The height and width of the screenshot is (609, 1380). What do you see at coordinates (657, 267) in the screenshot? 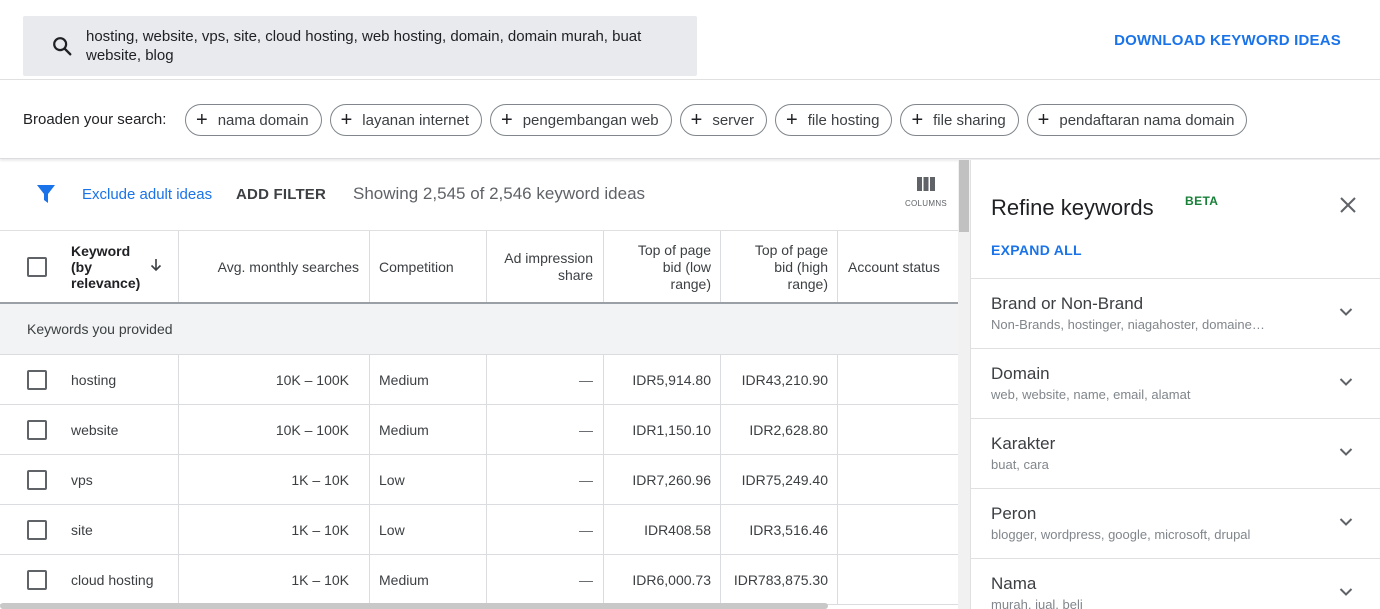
I see `top-bid-low-header: Top of page bid (low range)` at bounding box center [657, 267].